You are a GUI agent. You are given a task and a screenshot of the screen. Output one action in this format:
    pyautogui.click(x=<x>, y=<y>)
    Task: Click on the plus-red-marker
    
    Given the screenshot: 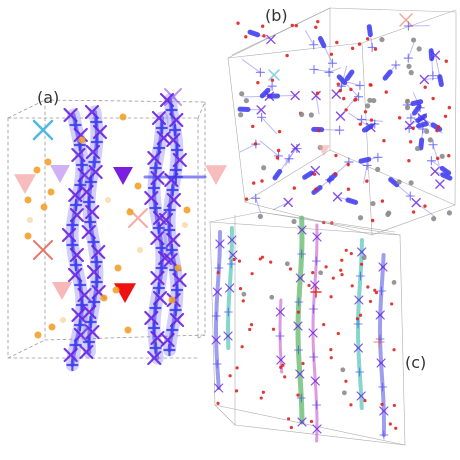 What is the action you would take?
    pyautogui.click(x=379, y=342)
    